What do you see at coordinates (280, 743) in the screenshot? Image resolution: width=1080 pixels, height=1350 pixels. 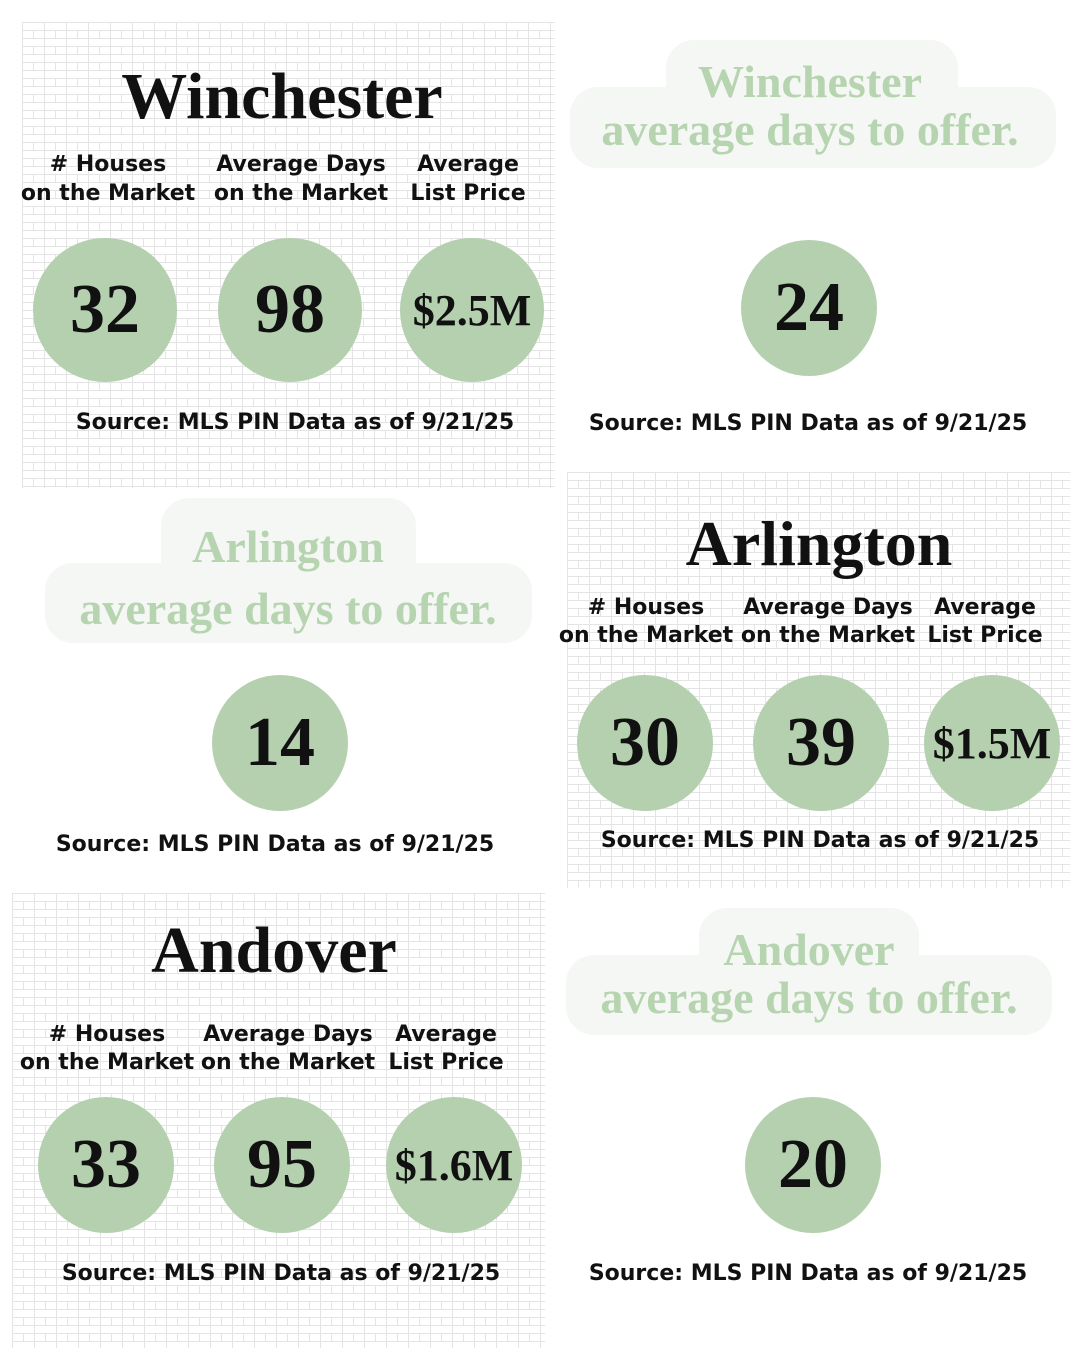 I see `days-to-offer-value: 14` at bounding box center [280, 743].